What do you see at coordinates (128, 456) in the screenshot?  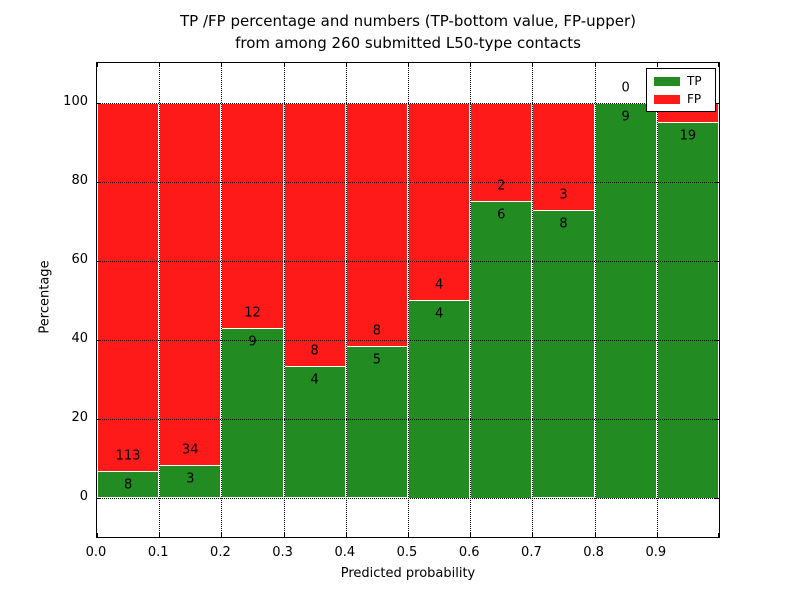 I see `bar-count-label-fp: 113` at bounding box center [128, 456].